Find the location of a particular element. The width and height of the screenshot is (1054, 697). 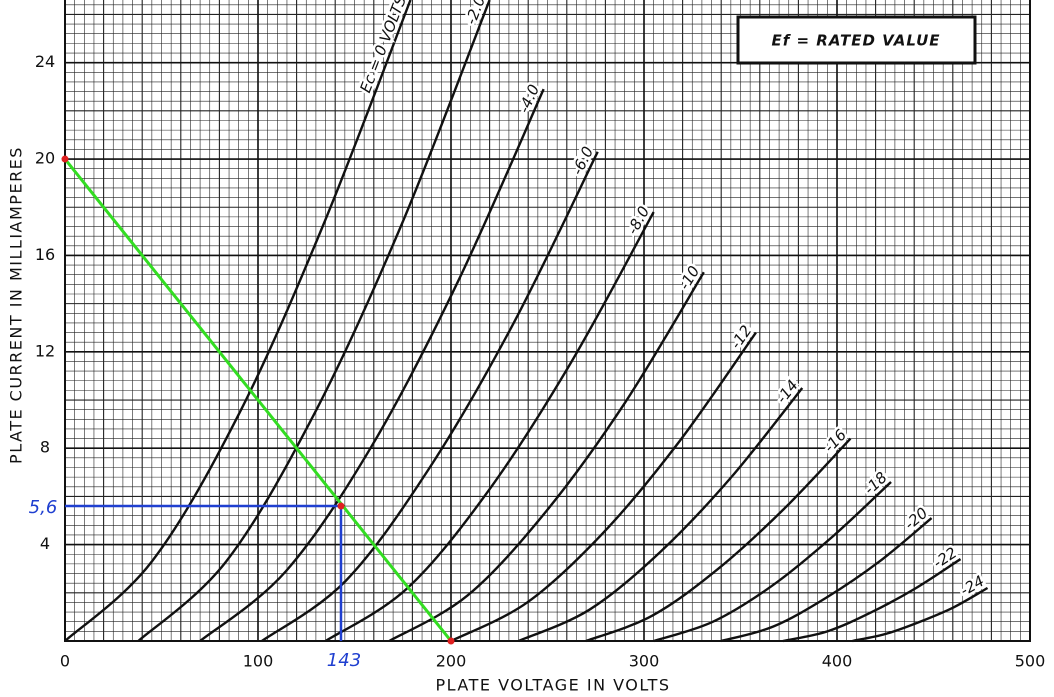

y-tick-label: 12 is located at coordinates (45, 350).